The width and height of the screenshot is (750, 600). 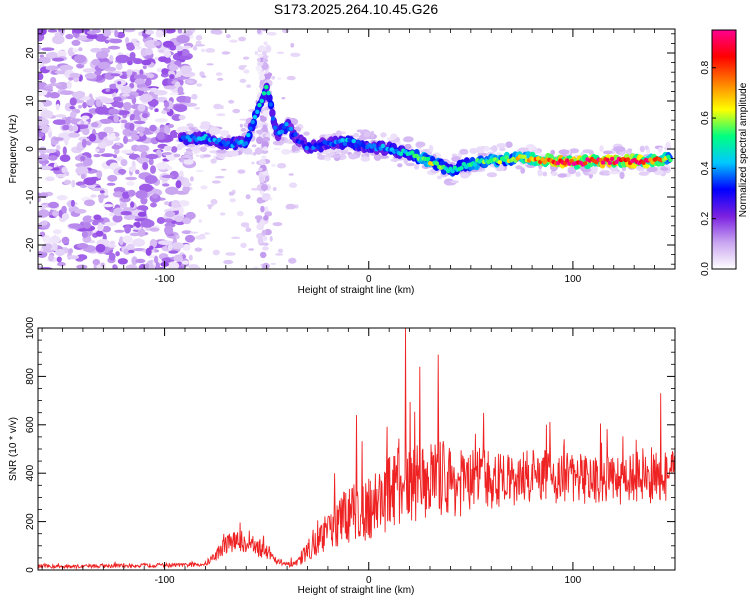 What do you see at coordinates (13, 149) in the screenshot?
I see `spectrogram-y-label: Frequency (Hz)` at bounding box center [13, 149].